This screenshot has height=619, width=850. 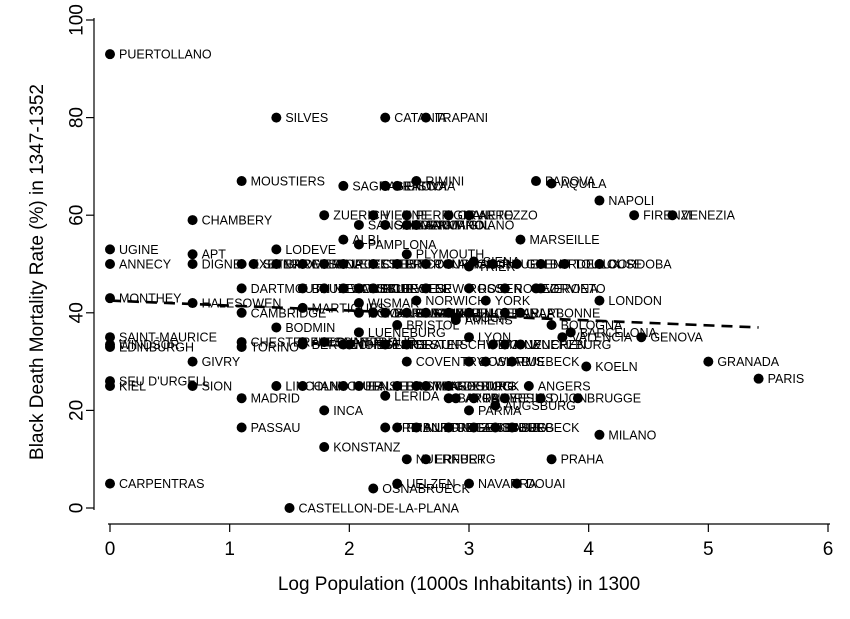 What do you see at coordinates (550, 362) in the screenshot?
I see `point-label: LUEBECK` at bounding box center [550, 362].